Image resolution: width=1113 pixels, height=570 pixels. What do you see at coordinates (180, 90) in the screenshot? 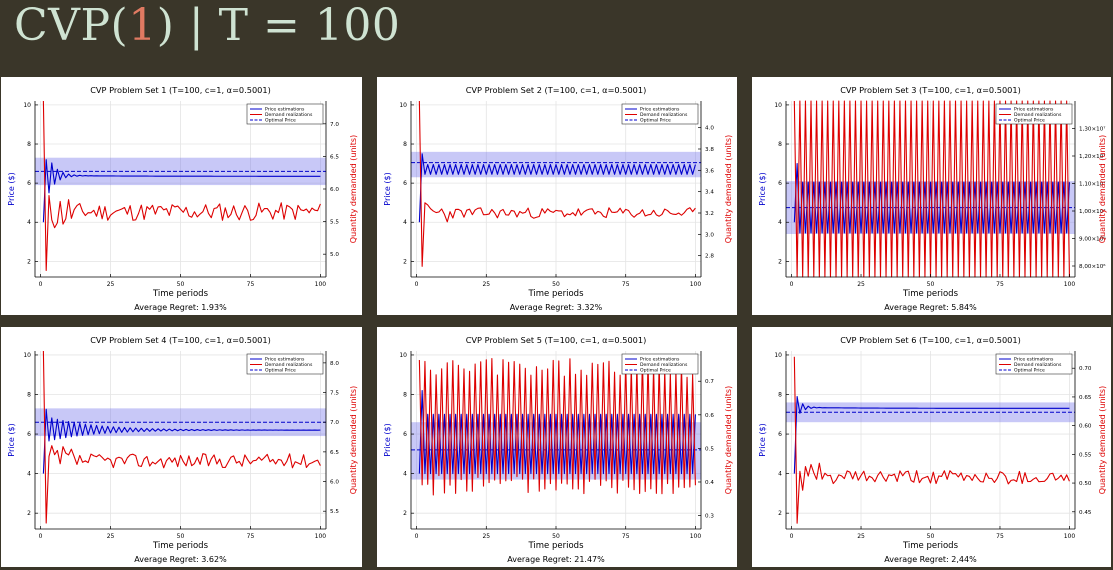
I see `chart-title: CVP Problem Set 1 (T=100, c=1, α=0.5001)` at bounding box center [180, 90].